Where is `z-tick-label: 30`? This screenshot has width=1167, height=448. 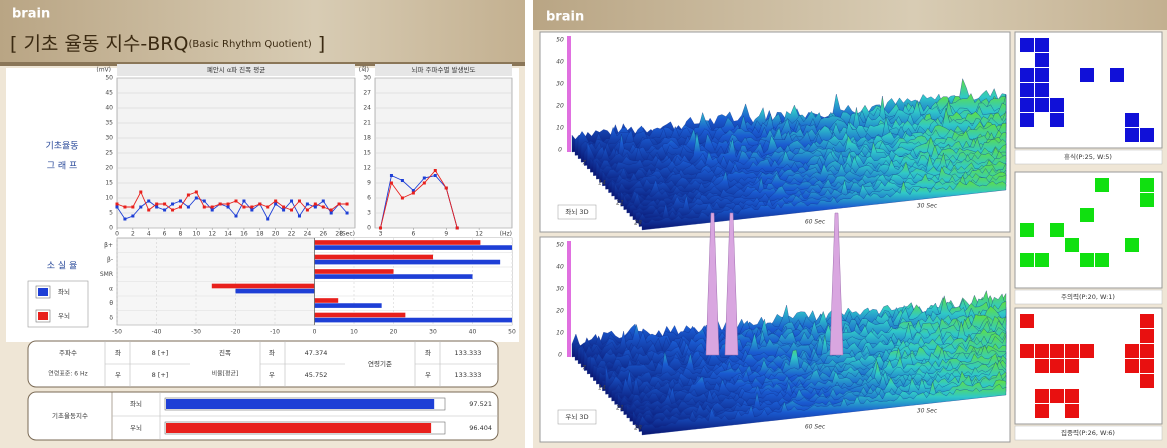 z-tick-label: 30 is located at coordinates (560, 84).